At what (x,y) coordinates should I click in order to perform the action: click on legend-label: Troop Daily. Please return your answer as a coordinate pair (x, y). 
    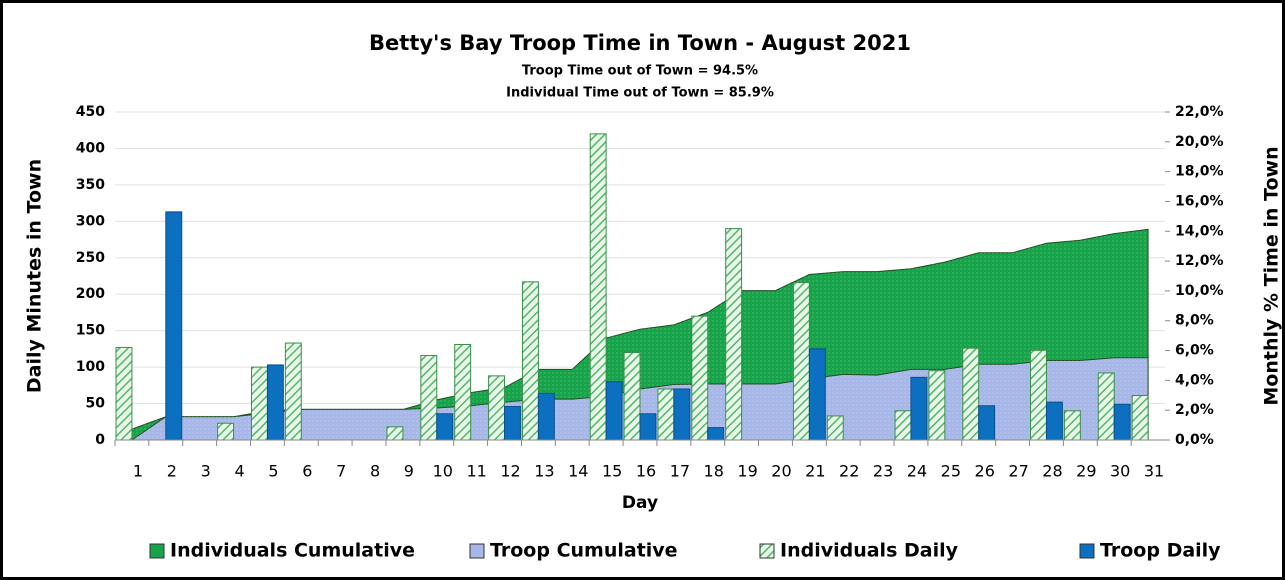
    Looking at the image, I should click on (1160, 551).